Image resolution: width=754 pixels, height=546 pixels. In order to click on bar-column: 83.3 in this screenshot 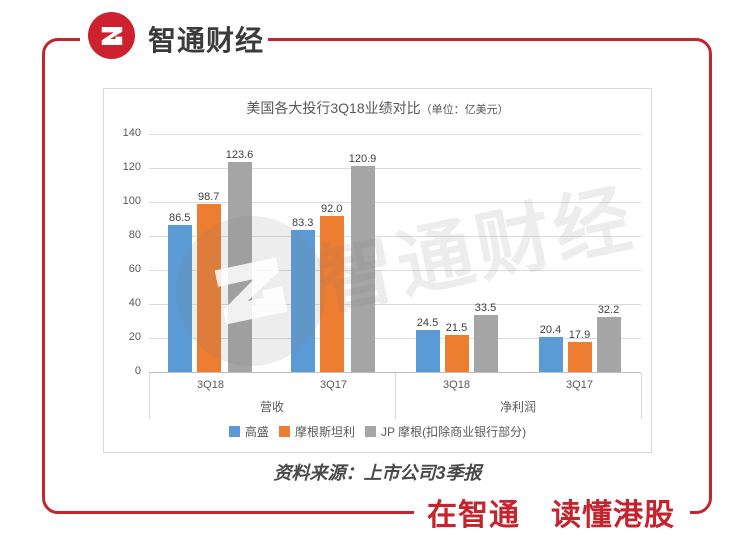, I will do `click(302, 294)`.